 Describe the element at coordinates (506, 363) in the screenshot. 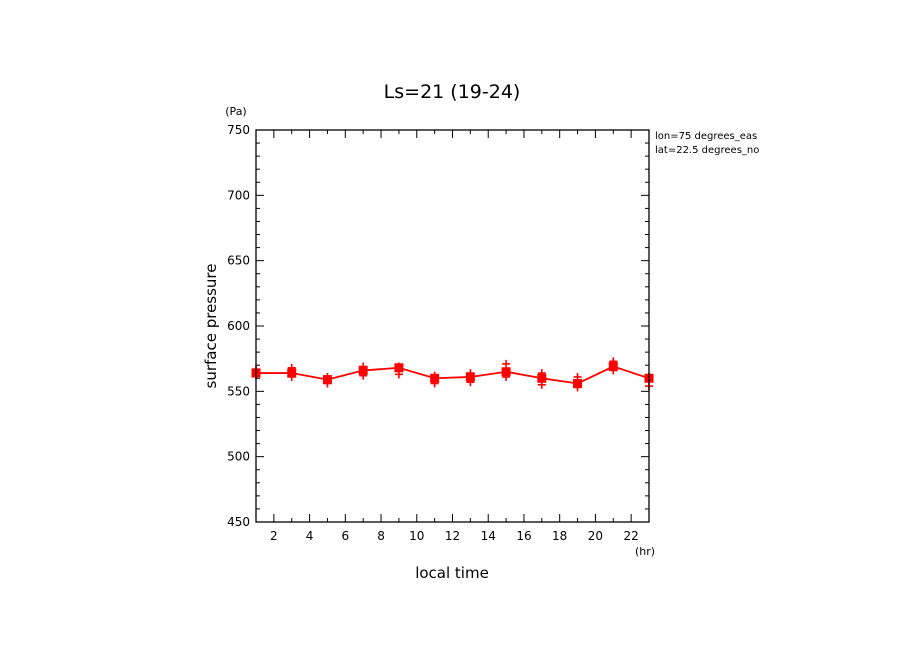

I see `scatter-point` at that location.